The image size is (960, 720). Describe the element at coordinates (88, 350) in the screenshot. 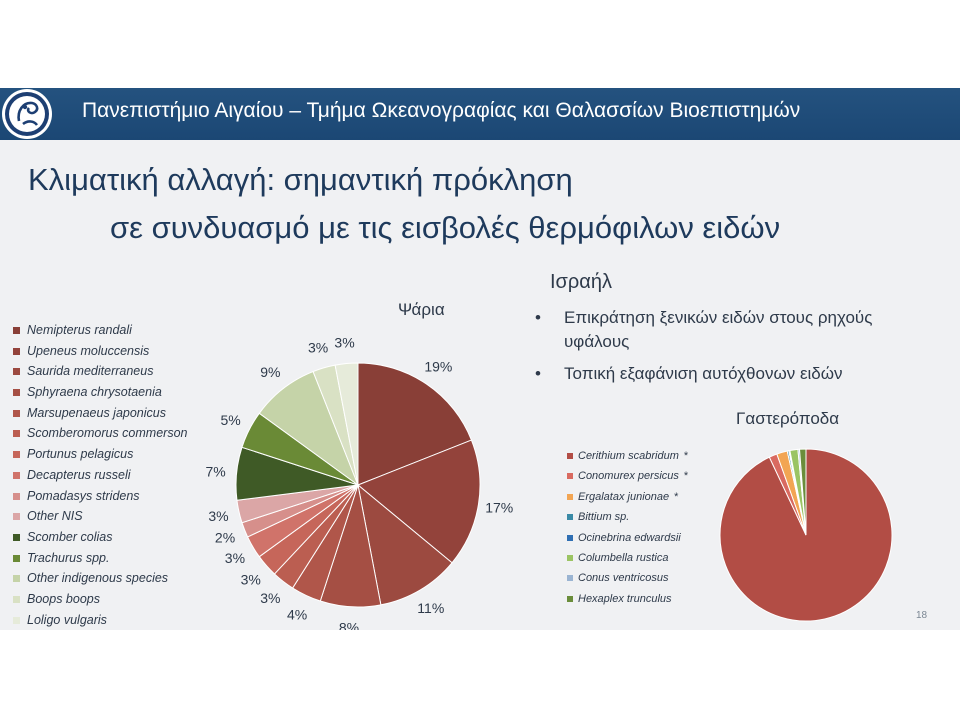

I see `fish-legend-label: Upeneus moluccensis` at that location.